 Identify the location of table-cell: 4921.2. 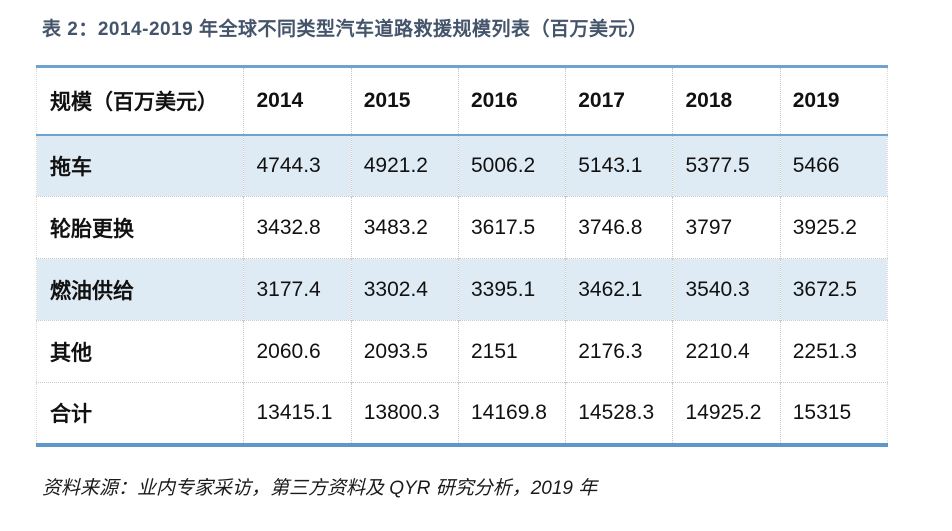
(404, 165).